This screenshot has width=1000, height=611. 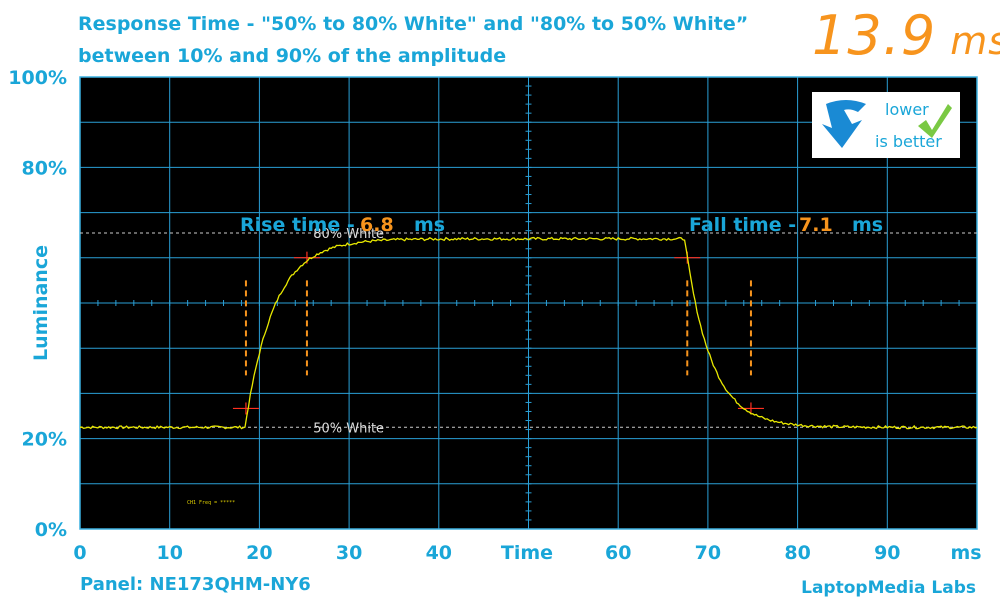 I want to click on x-tick-label: 90, so click(x=887, y=553).